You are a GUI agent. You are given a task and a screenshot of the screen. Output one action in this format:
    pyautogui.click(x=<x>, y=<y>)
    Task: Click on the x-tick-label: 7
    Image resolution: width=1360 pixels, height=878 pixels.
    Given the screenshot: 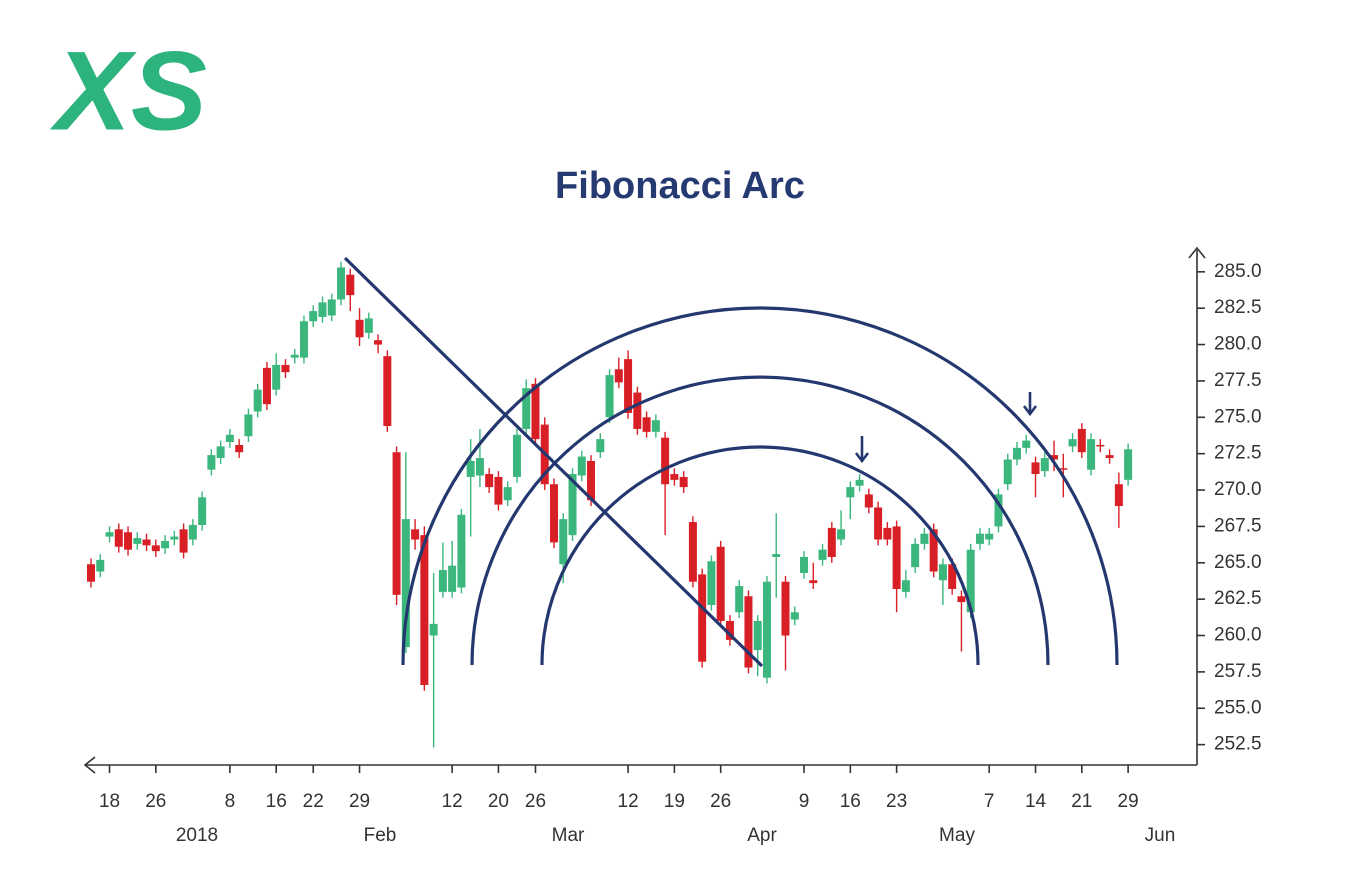 What is the action you would take?
    pyautogui.click(x=989, y=801)
    